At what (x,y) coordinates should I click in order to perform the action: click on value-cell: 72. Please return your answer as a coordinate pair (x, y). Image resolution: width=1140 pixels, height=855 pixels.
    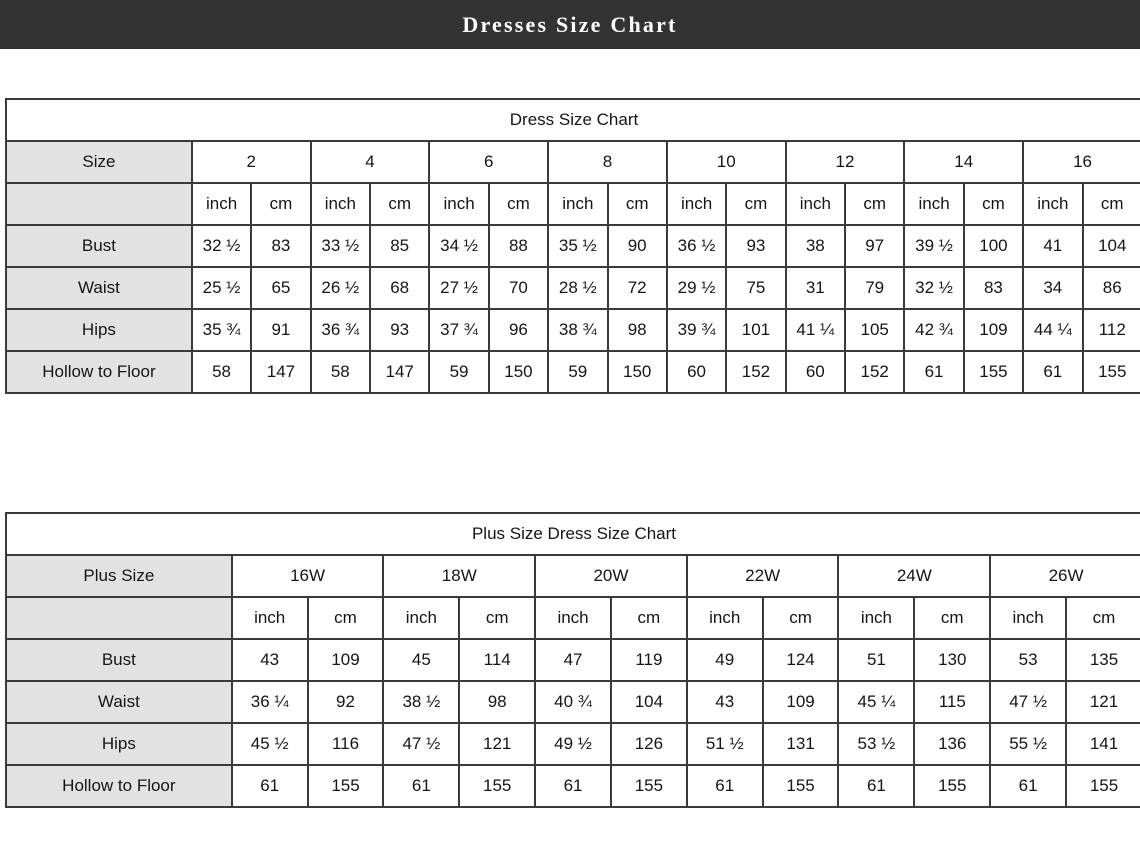
    Looking at the image, I should click on (637, 288).